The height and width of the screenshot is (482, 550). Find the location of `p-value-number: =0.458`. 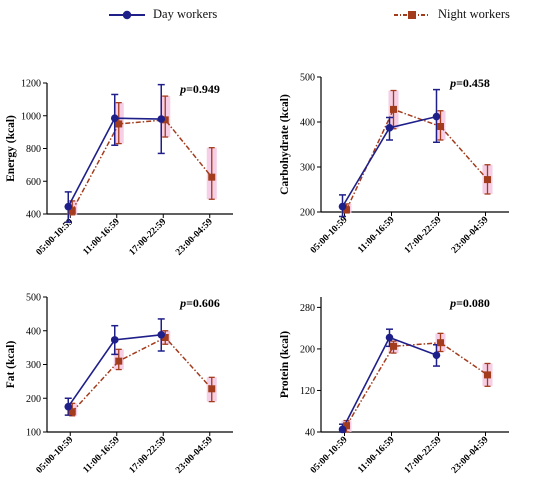

p-value-number: =0.458 is located at coordinates (473, 83).